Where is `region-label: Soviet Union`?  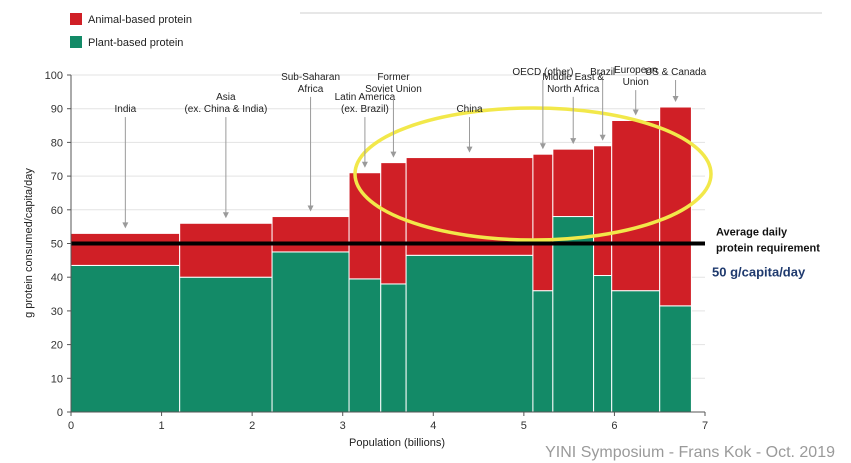 region-label: Soviet Union is located at coordinates (393, 89).